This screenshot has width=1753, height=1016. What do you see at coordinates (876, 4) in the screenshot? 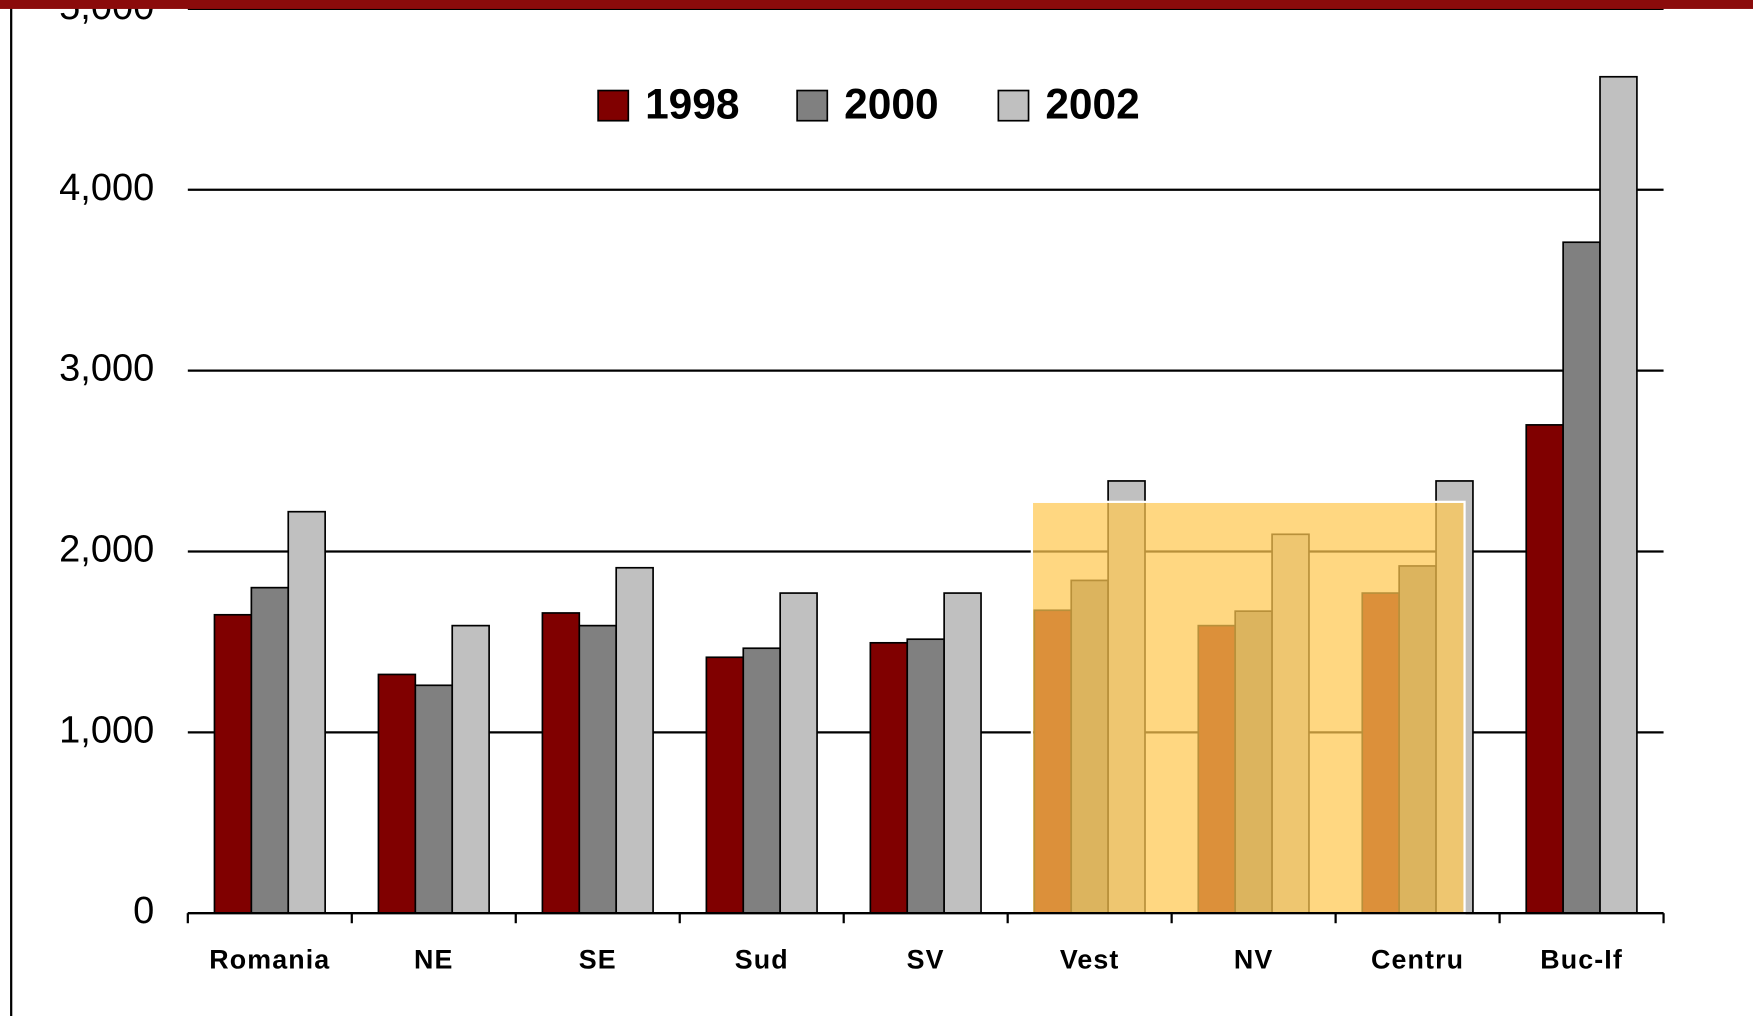
I see `top-banner` at bounding box center [876, 4].